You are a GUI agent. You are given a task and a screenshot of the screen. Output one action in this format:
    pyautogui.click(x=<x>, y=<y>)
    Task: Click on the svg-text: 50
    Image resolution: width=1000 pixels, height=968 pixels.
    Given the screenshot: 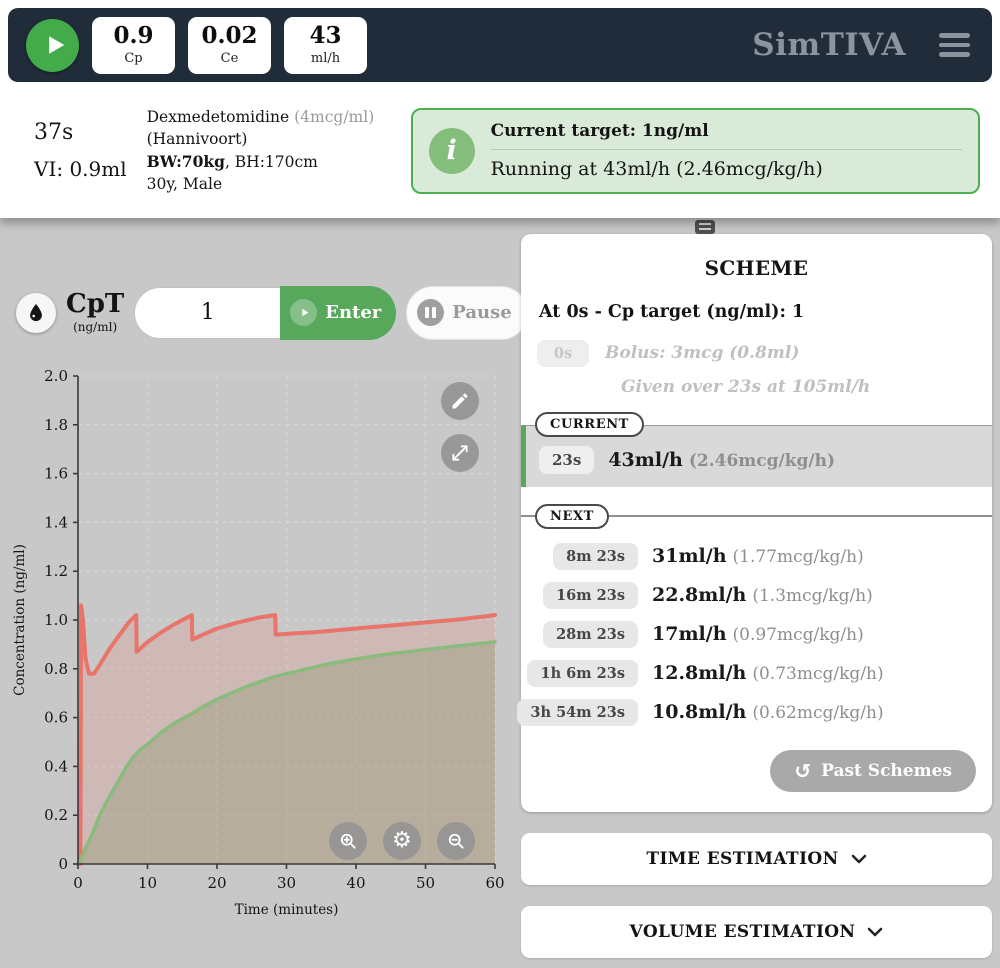 What is the action you would take?
    pyautogui.click(x=425, y=883)
    